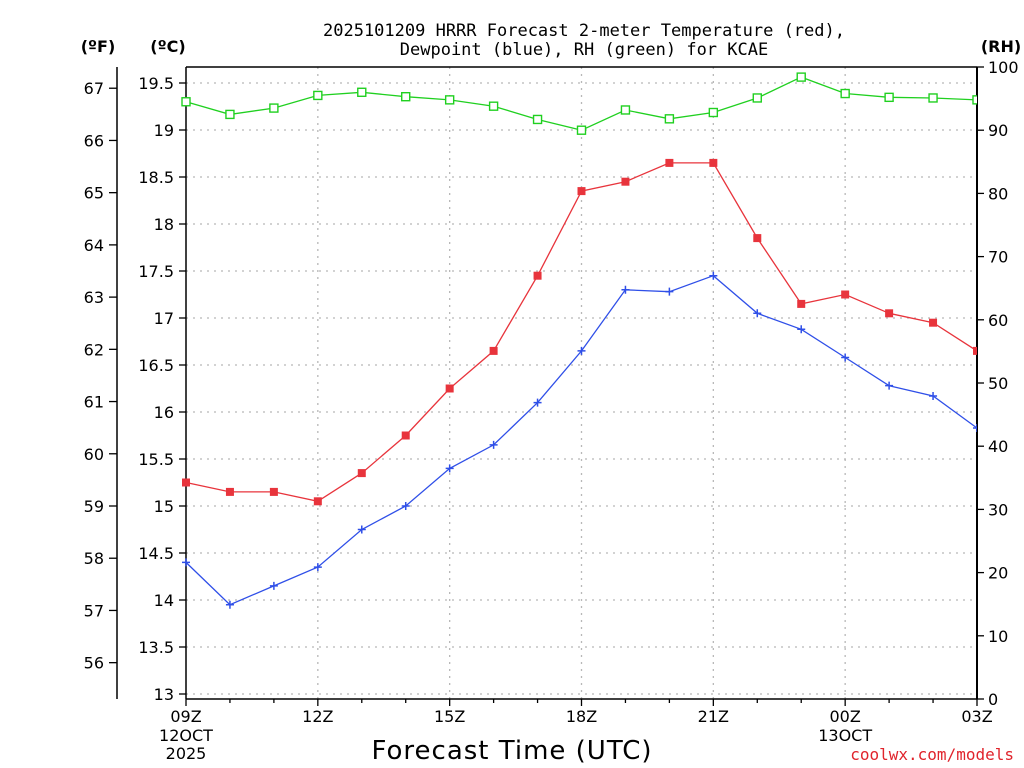 The height and width of the screenshot is (768, 1024). What do you see at coordinates (156, 83) in the screenshot?
I see `celsius-tick-label: 19.5` at bounding box center [156, 83].